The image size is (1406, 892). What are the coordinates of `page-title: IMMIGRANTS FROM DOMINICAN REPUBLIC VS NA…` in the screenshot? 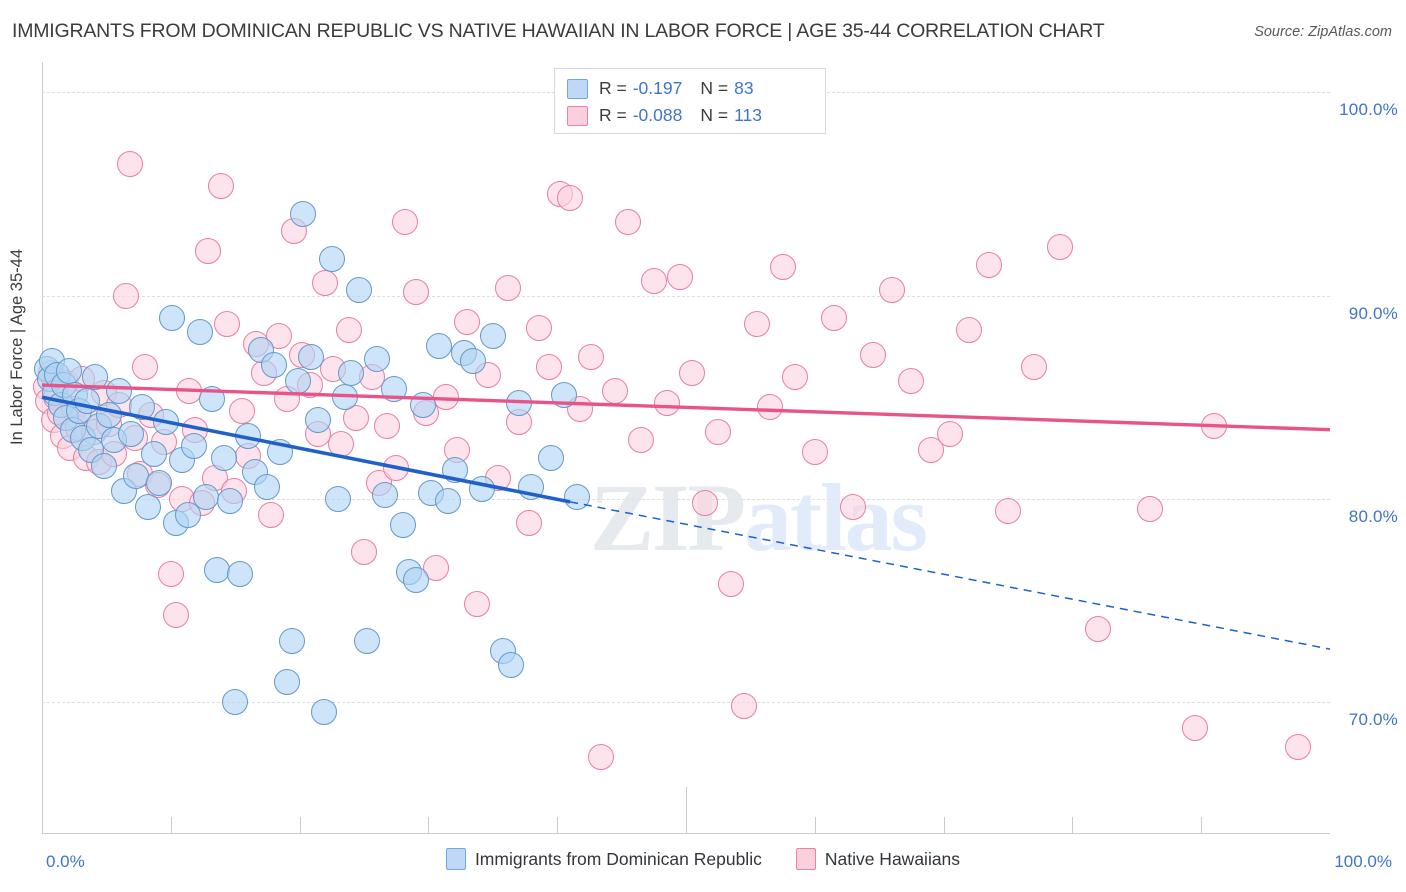 It's located at (558, 31).